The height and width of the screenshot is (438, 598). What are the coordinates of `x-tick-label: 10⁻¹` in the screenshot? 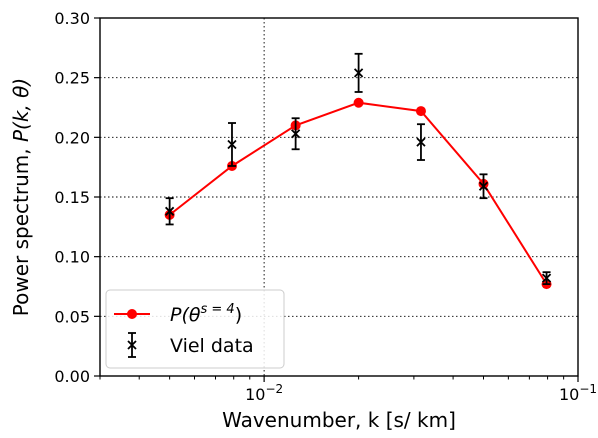 It's located at (578, 393).